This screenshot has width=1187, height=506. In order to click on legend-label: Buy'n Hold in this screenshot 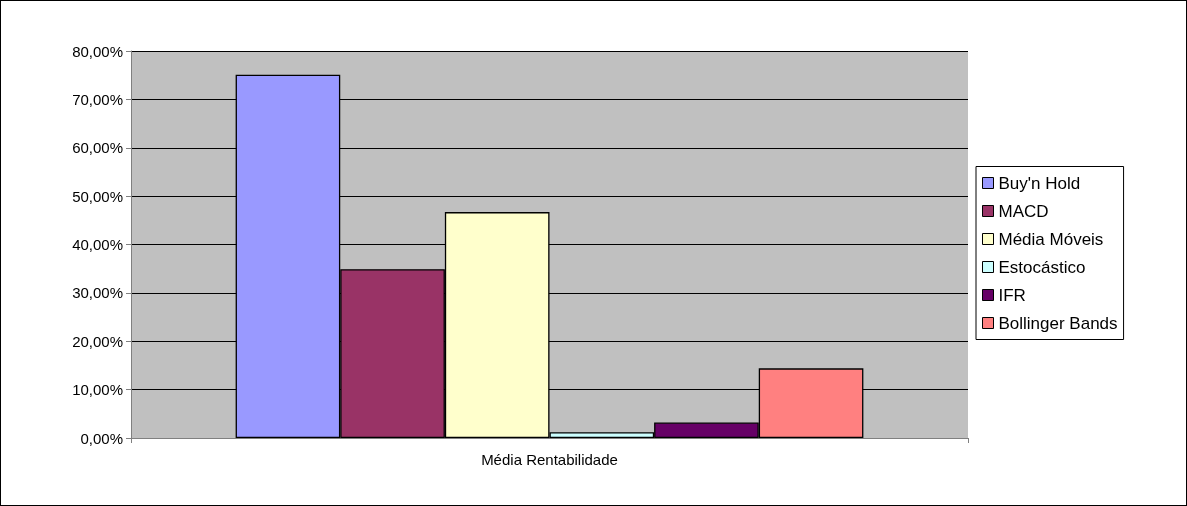, I will do `click(1039, 183)`.